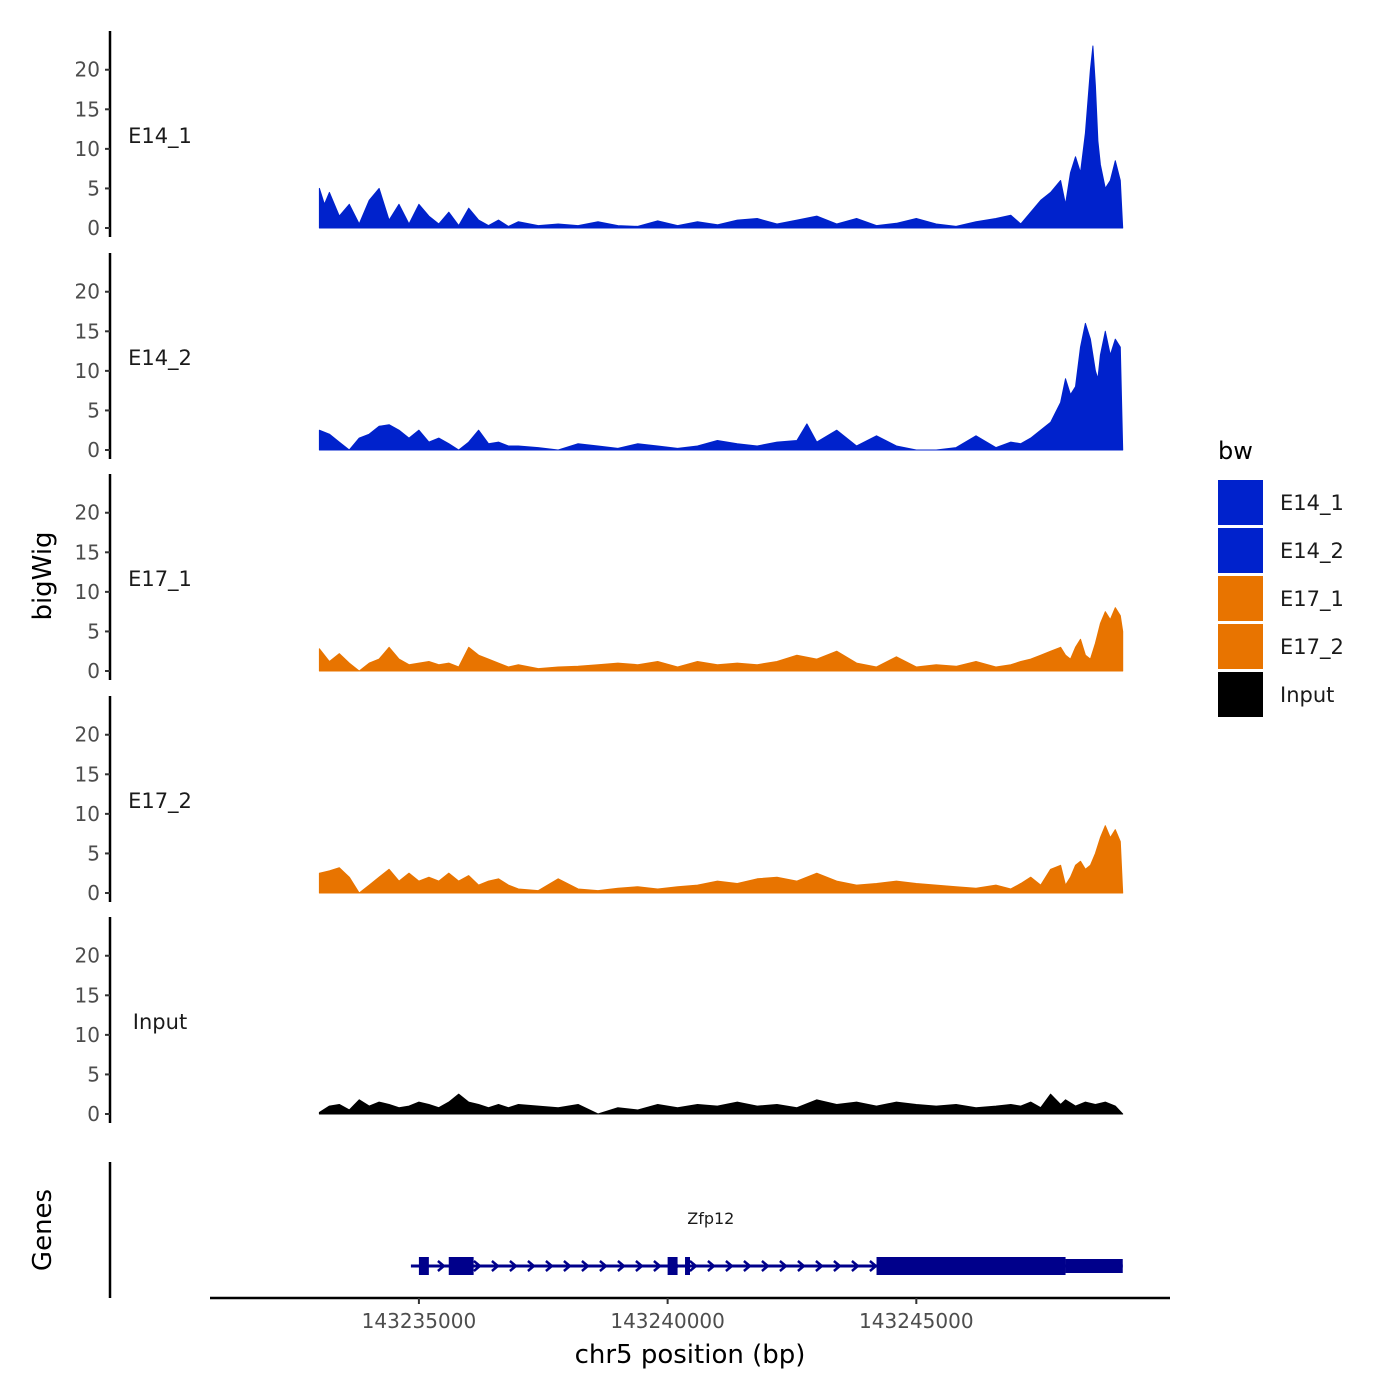 The height and width of the screenshot is (1400, 1400). Describe the element at coordinates (160, 579) in the screenshot. I see `track-label-e17-1: E17_1` at that location.